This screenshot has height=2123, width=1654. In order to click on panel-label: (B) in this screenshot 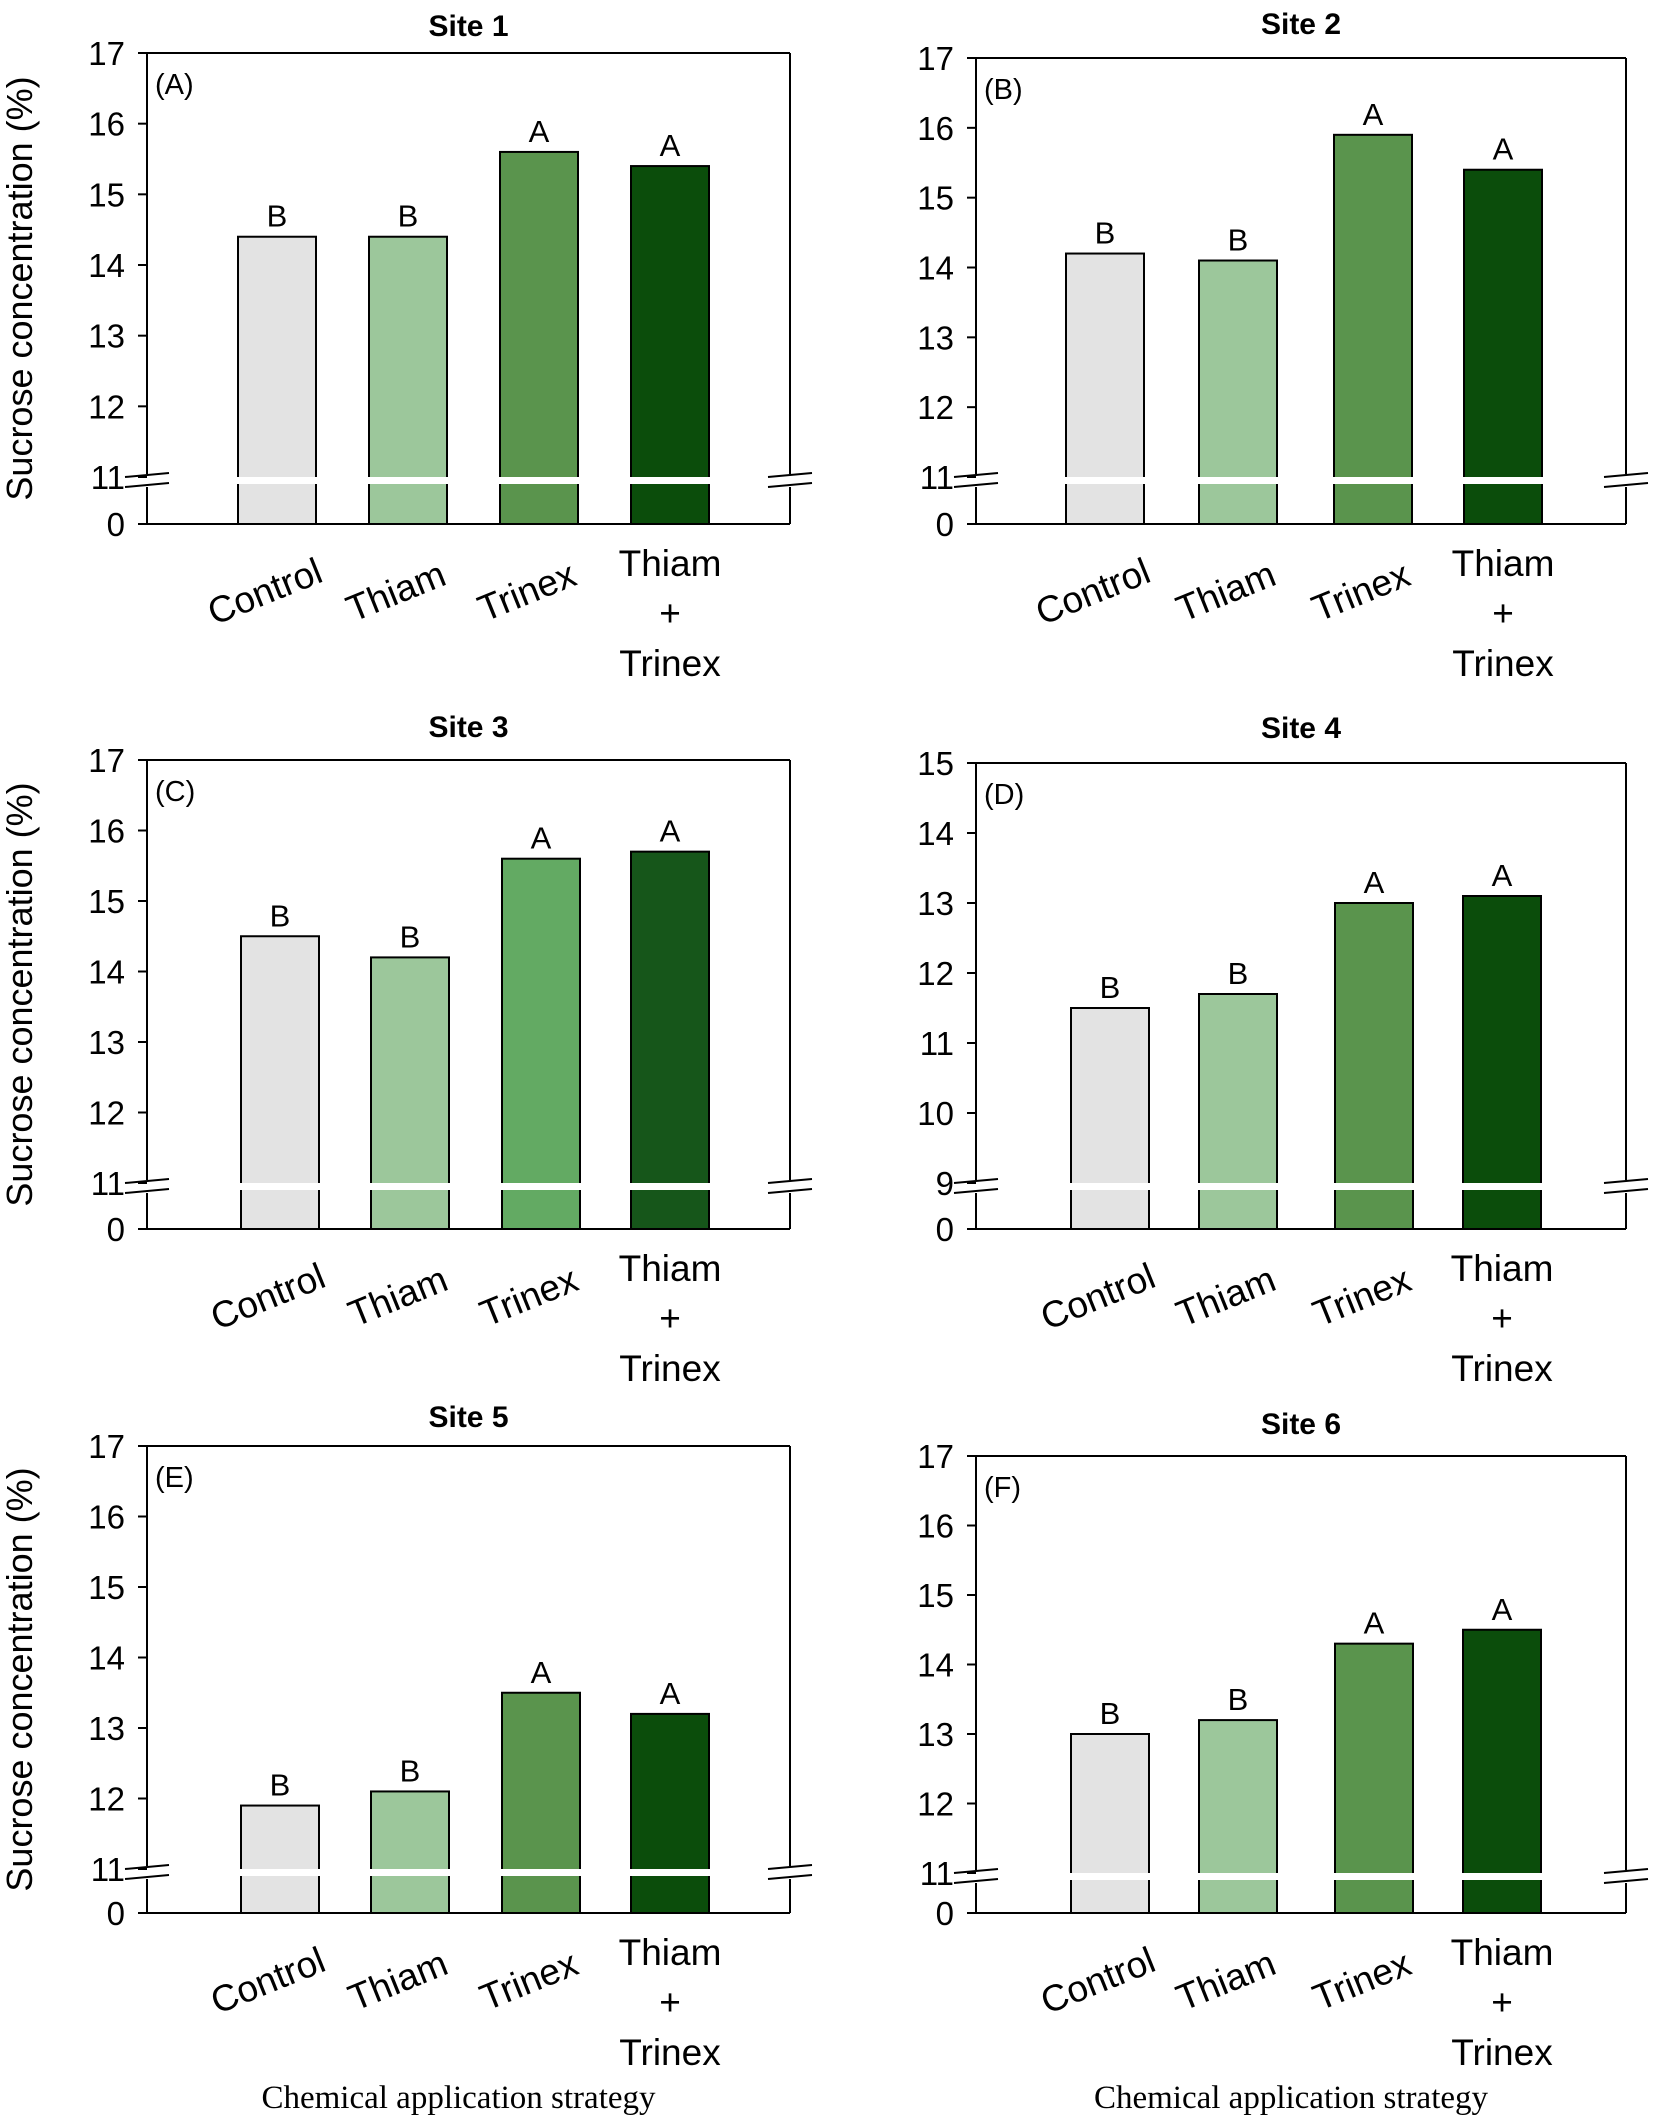, I will do `click(1003, 90)`.